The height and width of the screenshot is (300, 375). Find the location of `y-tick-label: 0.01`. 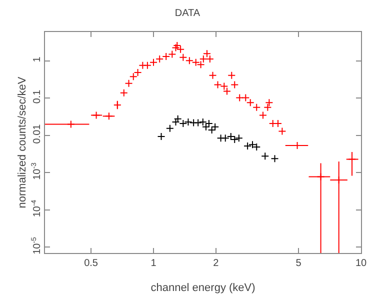

y-tick-label: 0.01 is located at coordinates (37, 134).